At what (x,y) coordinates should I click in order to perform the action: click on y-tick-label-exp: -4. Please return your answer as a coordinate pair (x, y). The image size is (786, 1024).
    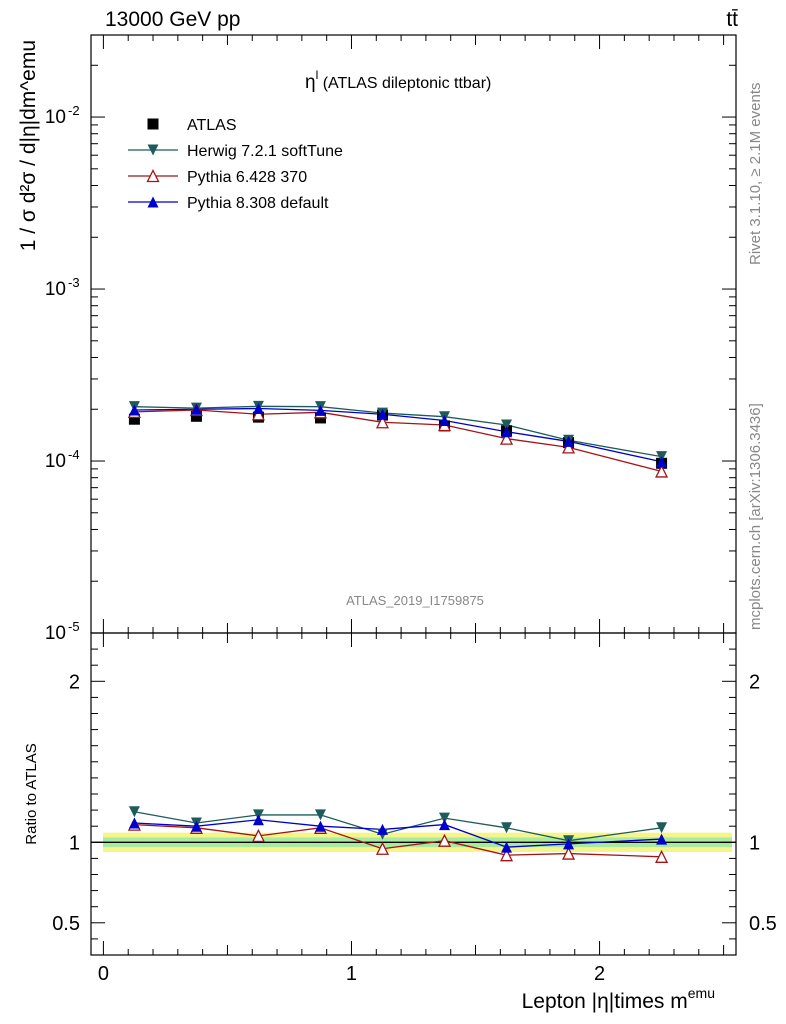
    Looking at the image, I should click on (74, 454).